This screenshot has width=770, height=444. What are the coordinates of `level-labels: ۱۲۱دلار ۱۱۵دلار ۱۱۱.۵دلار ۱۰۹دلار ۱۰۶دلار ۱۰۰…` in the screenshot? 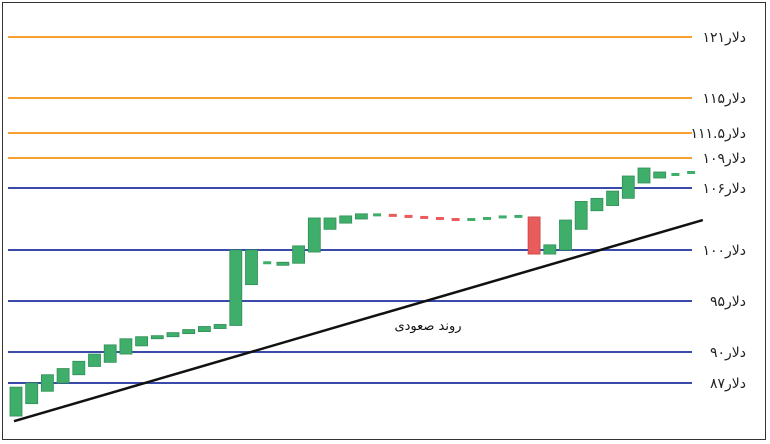 It's located at (718, 211).